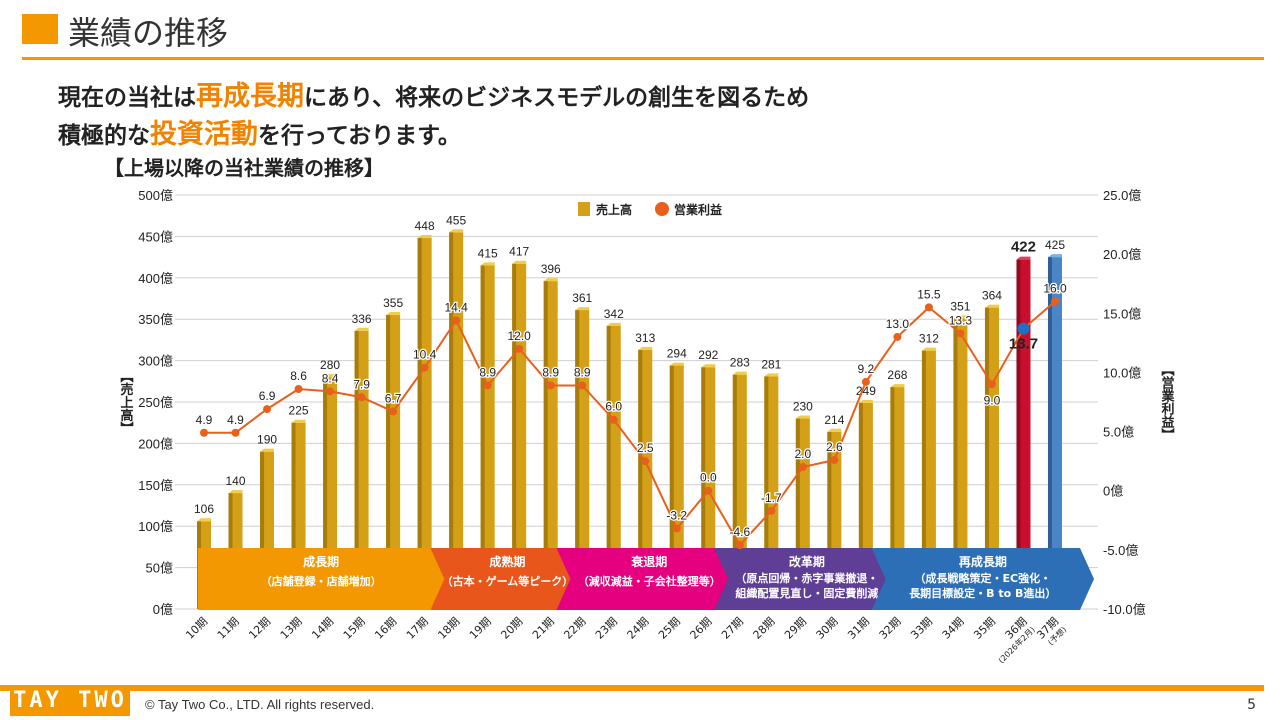  I want to click on legend-sales-label: 売上高, so click(614, 209).